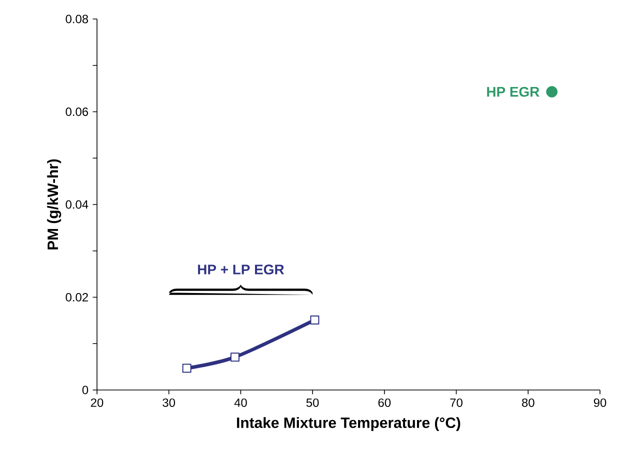  I want to click on y-axis-title: PM (g/kW-hr), so click(54, 204).